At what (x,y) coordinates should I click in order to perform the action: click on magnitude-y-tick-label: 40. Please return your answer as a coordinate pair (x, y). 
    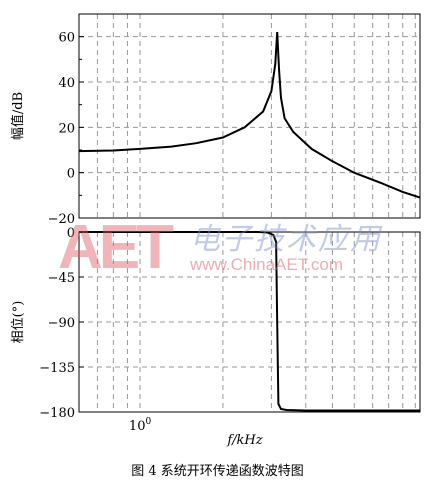
    Looking at the image, I should click on (66, 83).